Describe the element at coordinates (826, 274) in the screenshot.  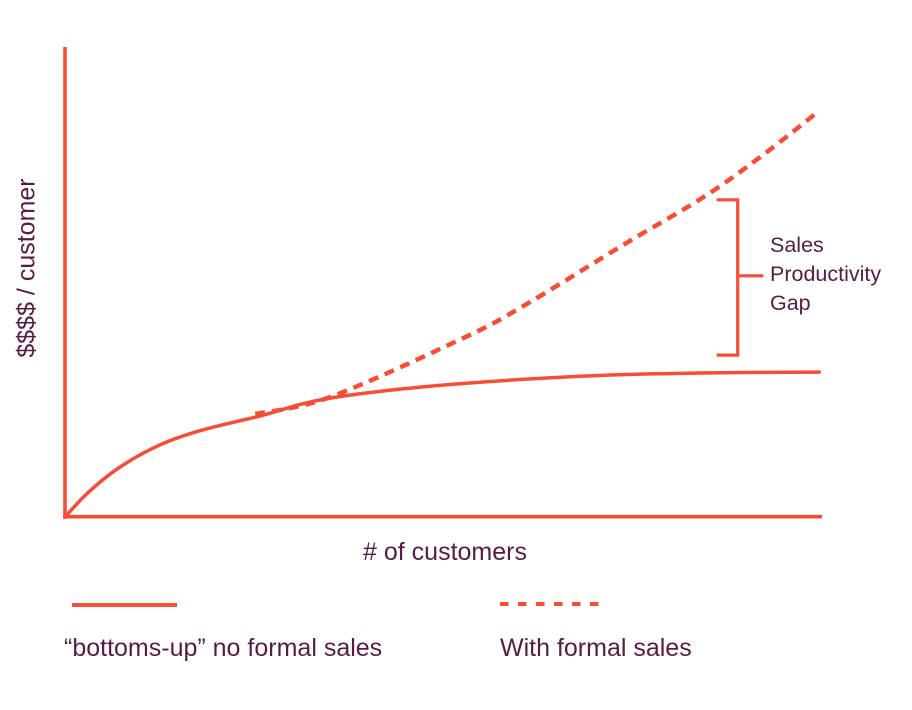
I see `gap-annotation-label: Sales Productivity Gap` at that location.